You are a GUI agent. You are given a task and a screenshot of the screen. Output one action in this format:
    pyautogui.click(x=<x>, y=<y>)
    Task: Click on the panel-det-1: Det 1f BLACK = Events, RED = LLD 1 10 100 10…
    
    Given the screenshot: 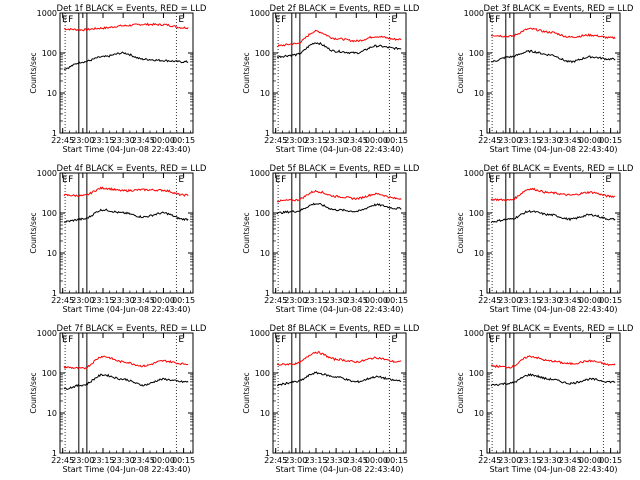 What is the action you would take?
    pyautogui.click(x=118, y=79)
    